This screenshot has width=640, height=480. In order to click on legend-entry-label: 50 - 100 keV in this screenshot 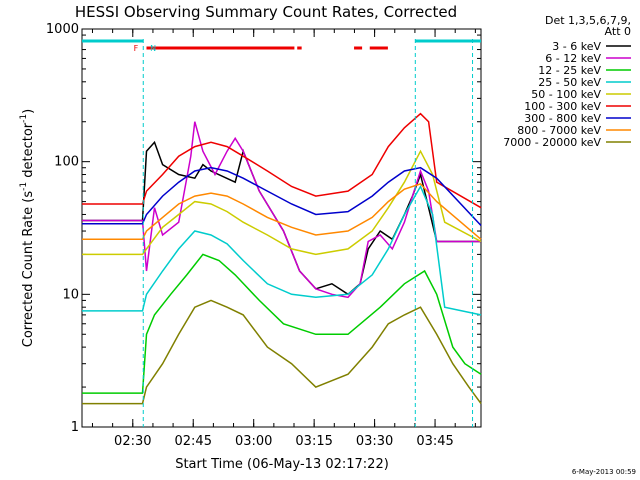, I will do `click(566, 94)`.